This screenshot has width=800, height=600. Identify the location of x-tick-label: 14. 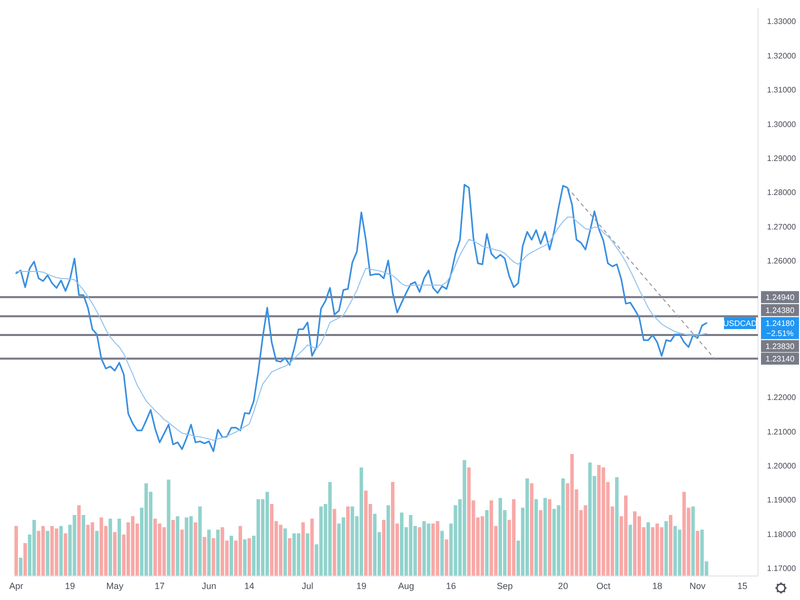
(249, 585).